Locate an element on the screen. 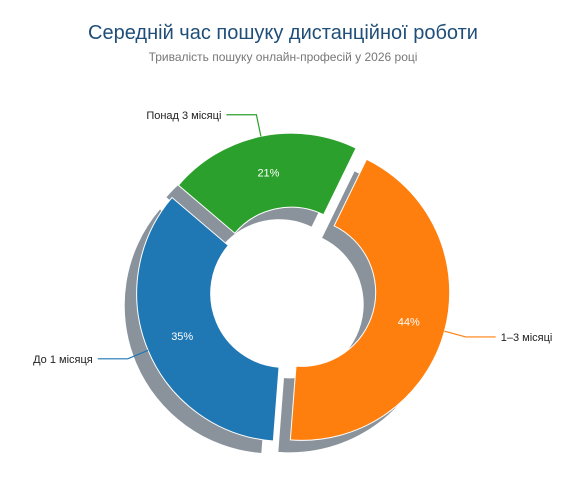 Image resolution: width=566 pixels, height=480 pixels. slice-1-category-label: 1–3 місяці is located at coordinates (527, 338).